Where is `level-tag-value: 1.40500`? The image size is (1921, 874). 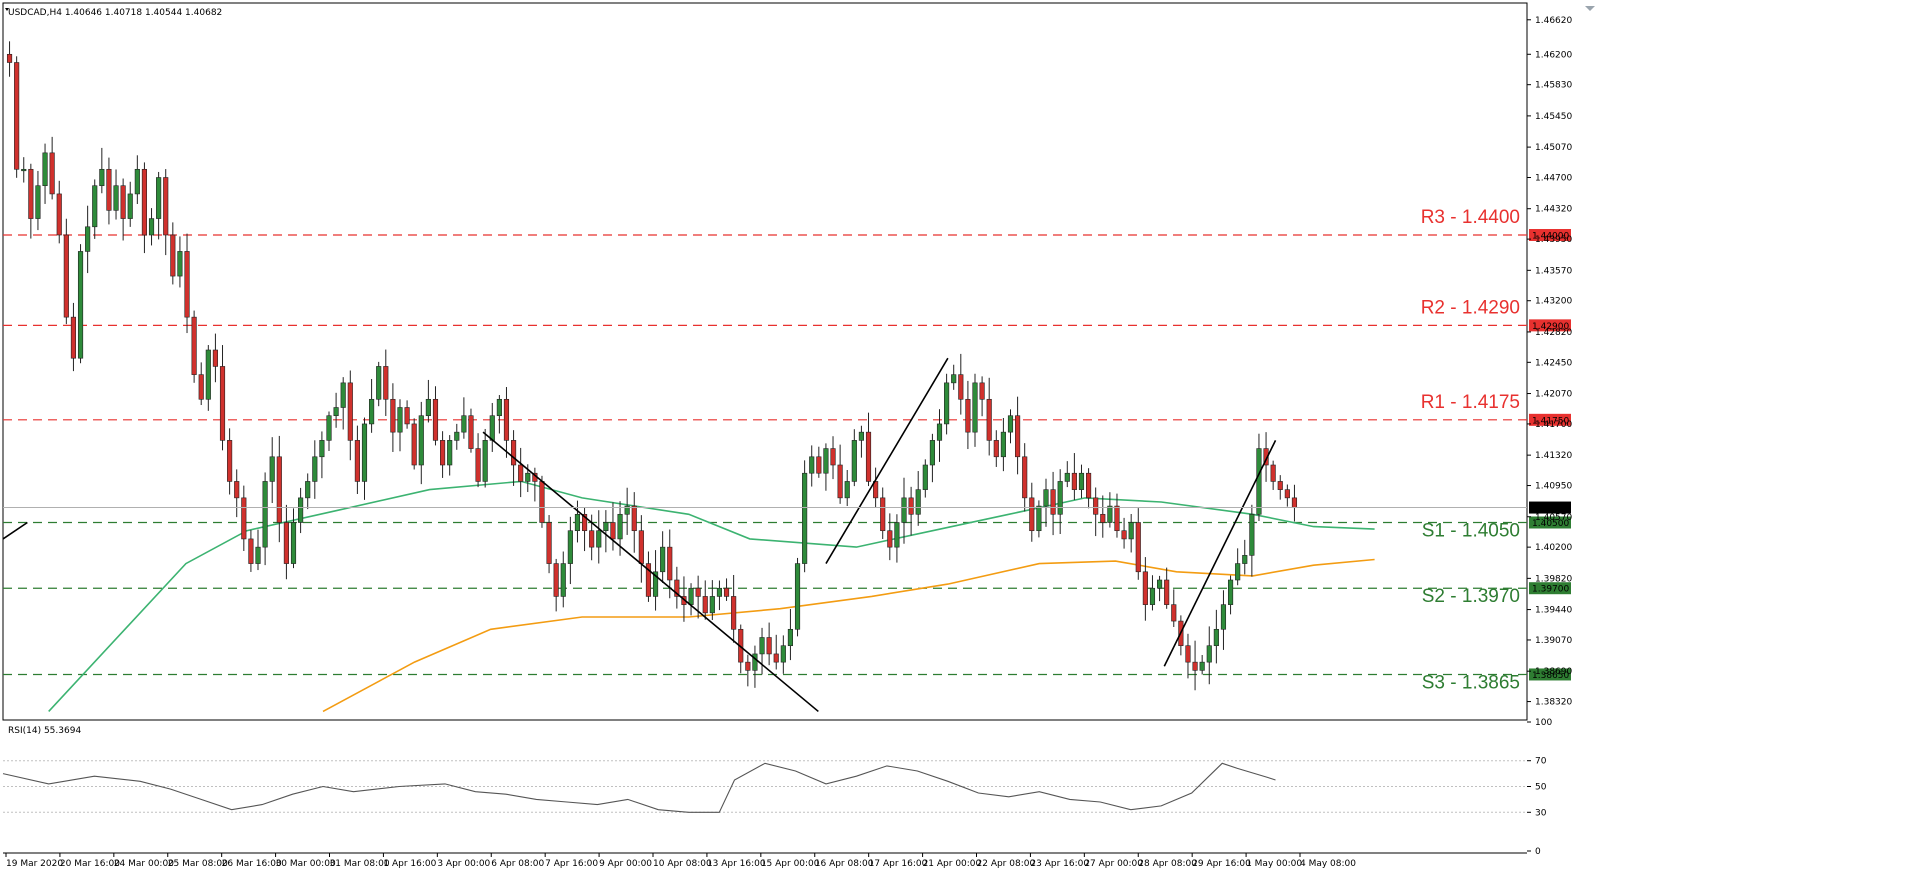 level-tag-value: 1.40500 is located at coordinates (1550, 524).